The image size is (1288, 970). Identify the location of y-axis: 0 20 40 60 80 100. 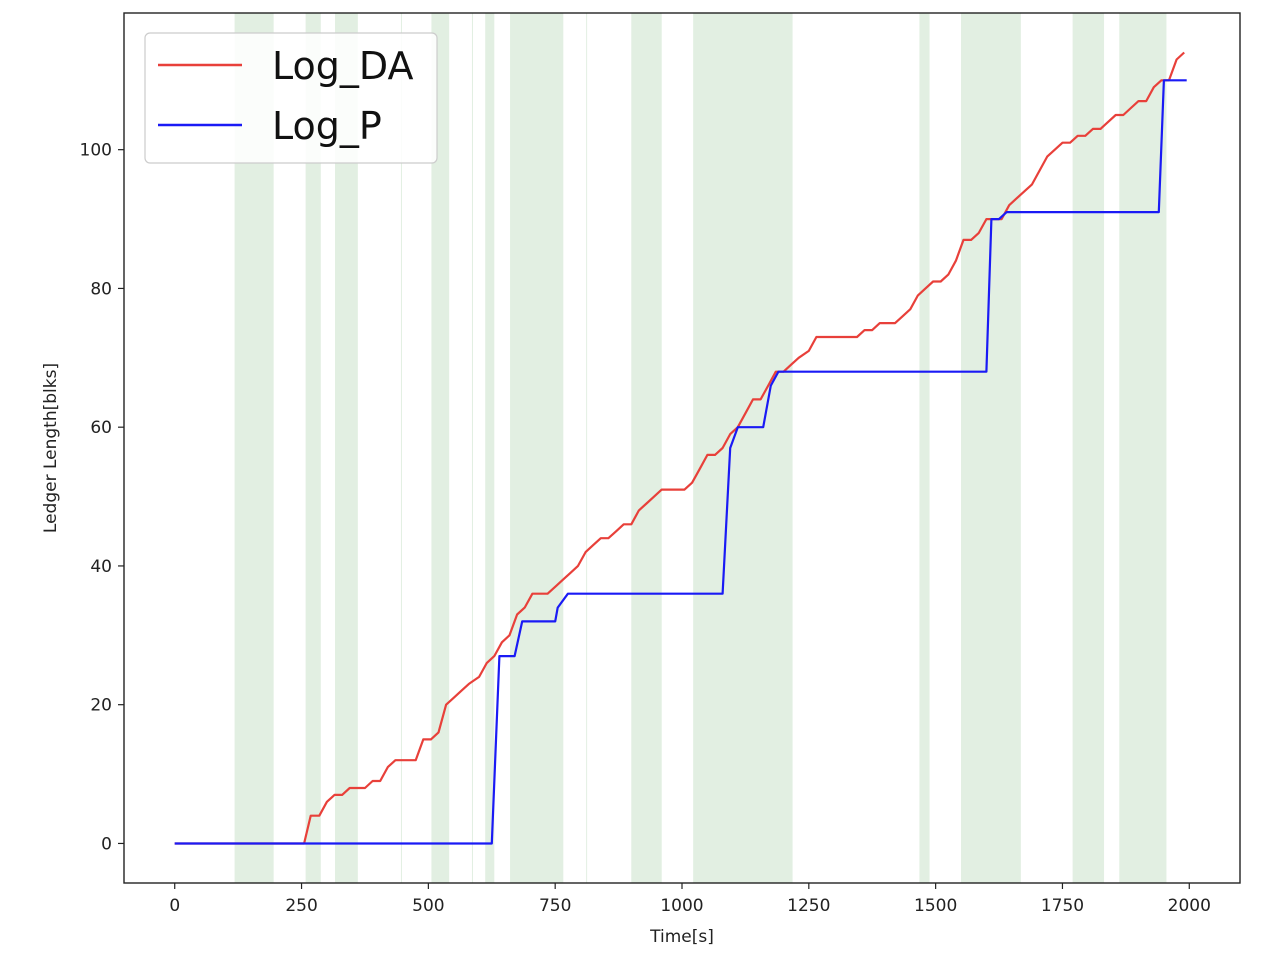
(102, 497).